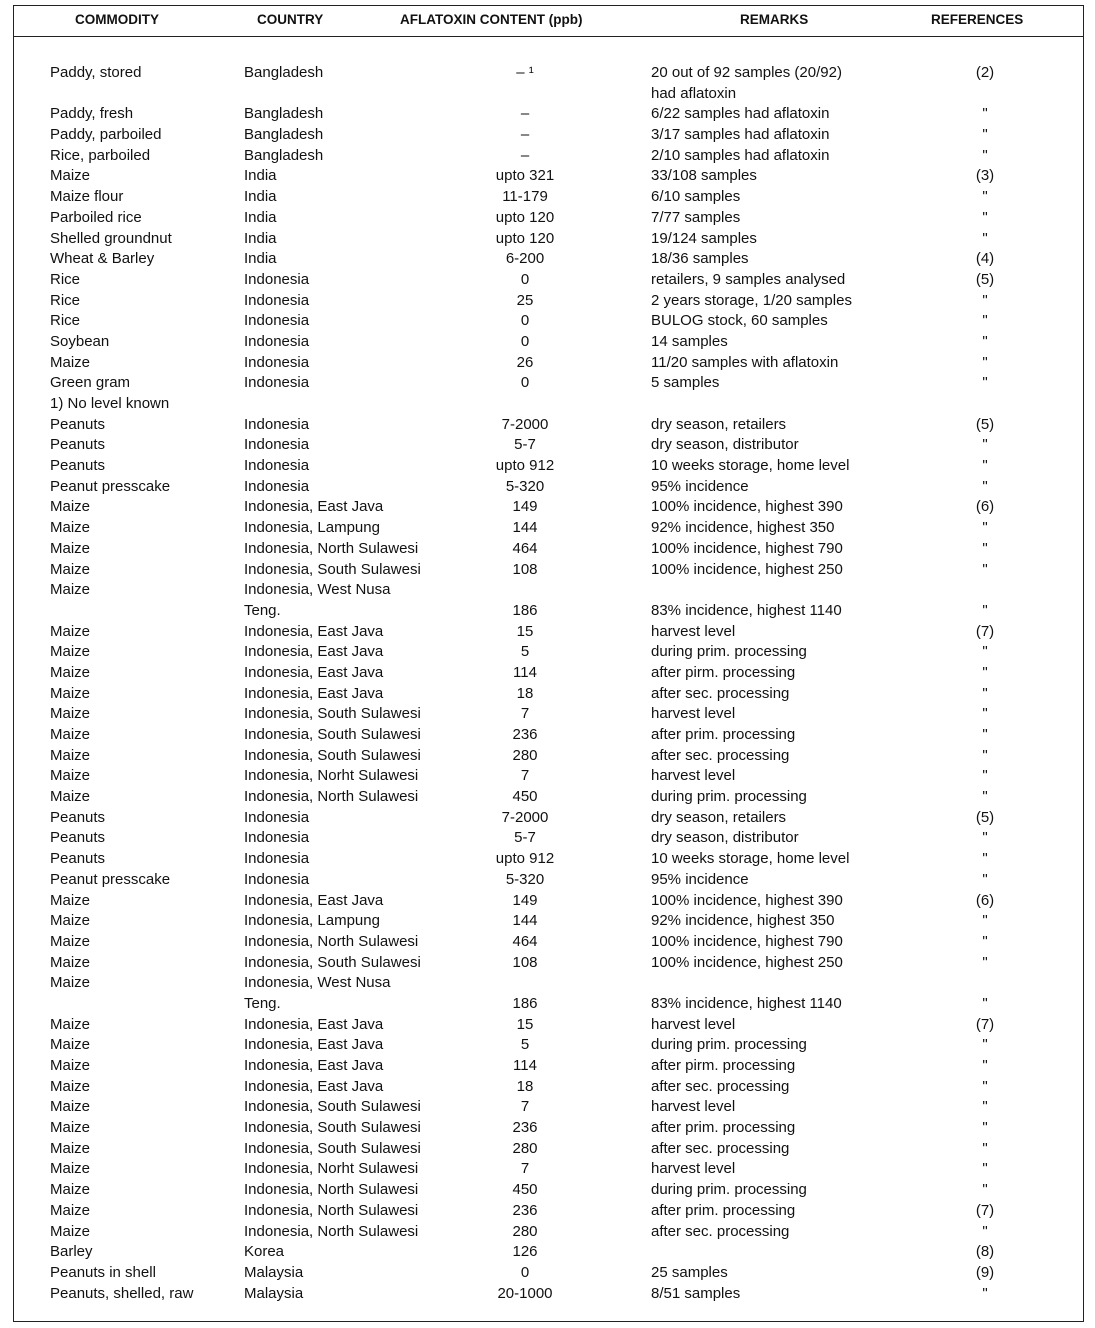  What do you see at coordinates (274, 1272) in the screenshot?
I see `cell-country: Malaysia` at bounding box center [274, 1272].